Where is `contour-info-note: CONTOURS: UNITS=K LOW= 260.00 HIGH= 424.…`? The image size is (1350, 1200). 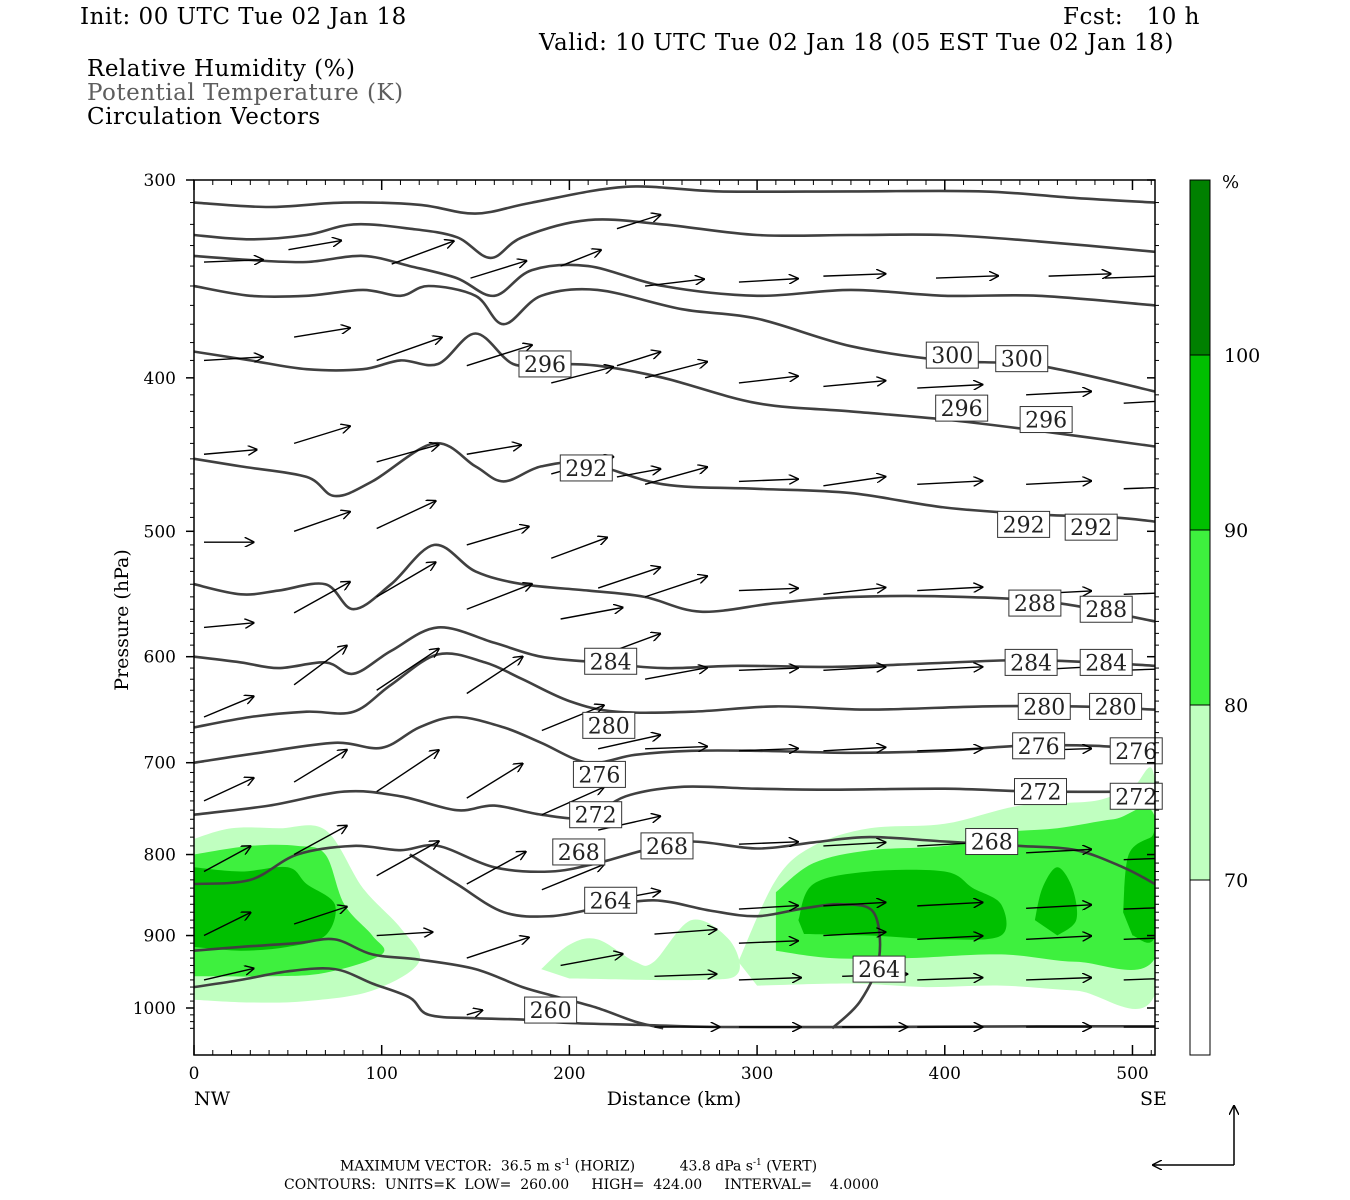 contour-info-note: CONTOURS: UNITS=K LOW= 260.00 HIGH= 424.… is located at coordinates (581, 1185).